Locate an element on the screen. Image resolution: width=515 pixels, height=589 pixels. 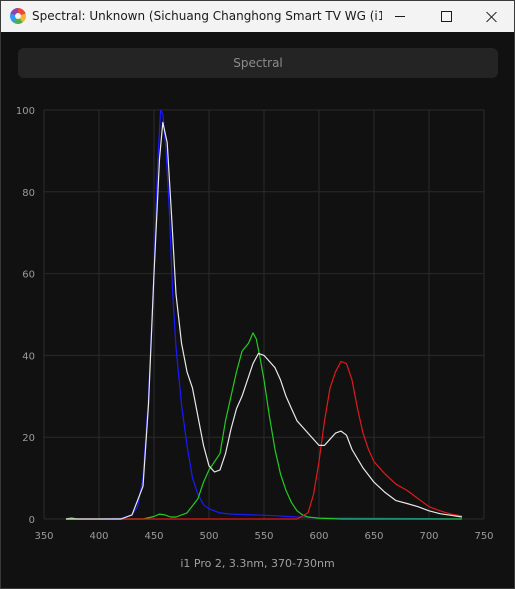
x-tick-label: 350 is located at coordinates (43, 536).